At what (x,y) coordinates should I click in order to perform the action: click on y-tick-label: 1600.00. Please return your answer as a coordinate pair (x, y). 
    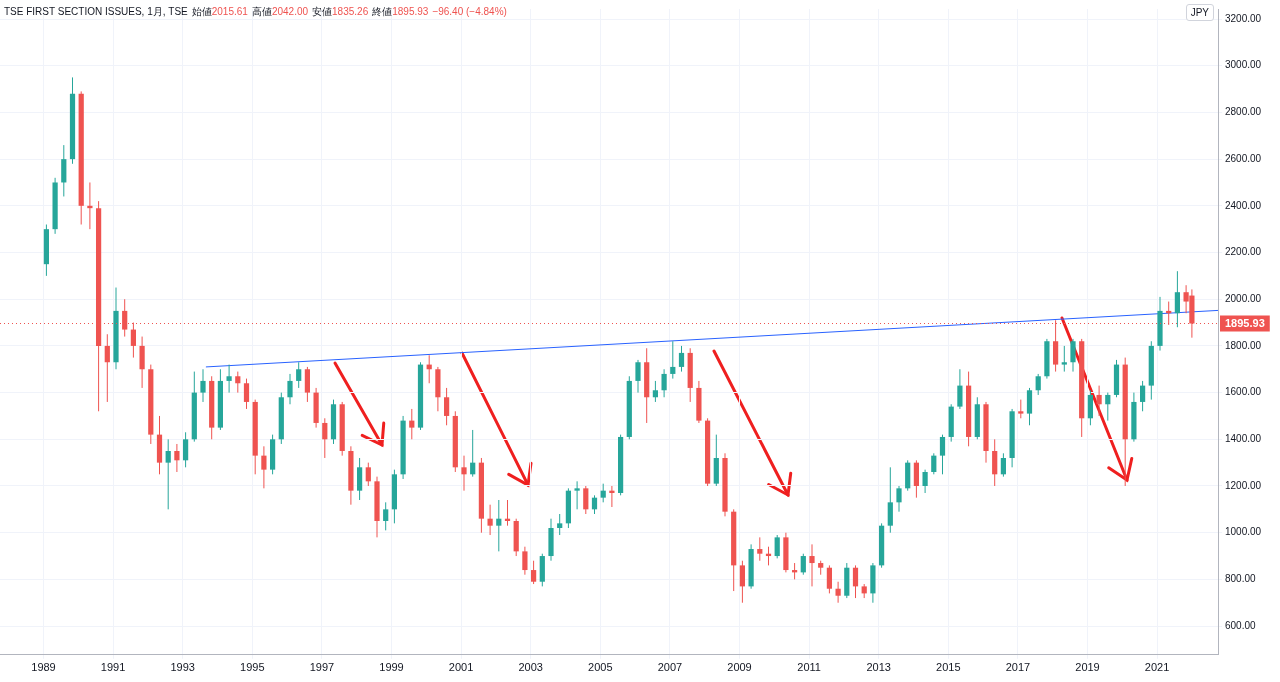
    Looking at the image, I should click on (1243, 392).